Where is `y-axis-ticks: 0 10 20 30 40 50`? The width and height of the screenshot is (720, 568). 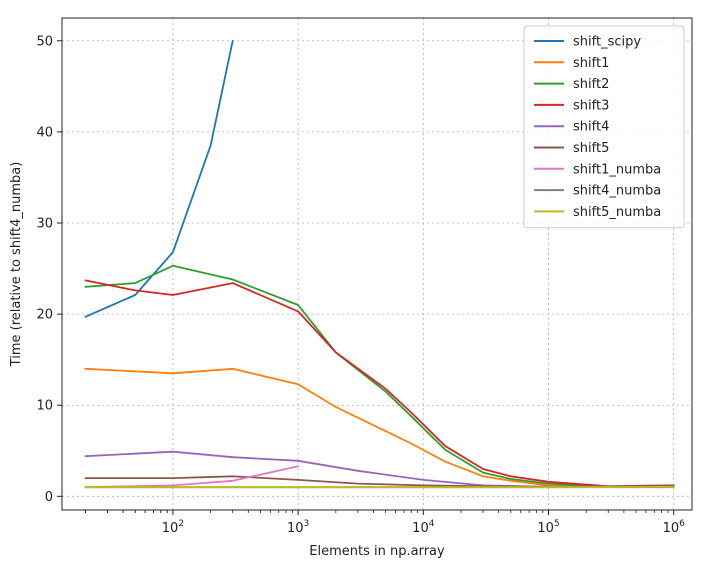 y-axis-ticks: 0 10 20 30 40 50 is located at coordinates (49, 269).